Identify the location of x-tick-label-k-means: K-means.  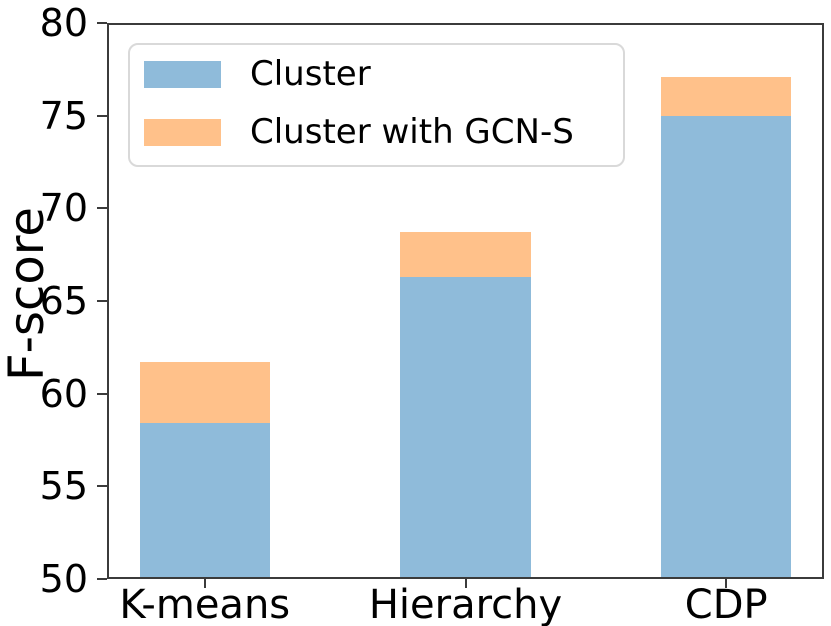
(205, 604).